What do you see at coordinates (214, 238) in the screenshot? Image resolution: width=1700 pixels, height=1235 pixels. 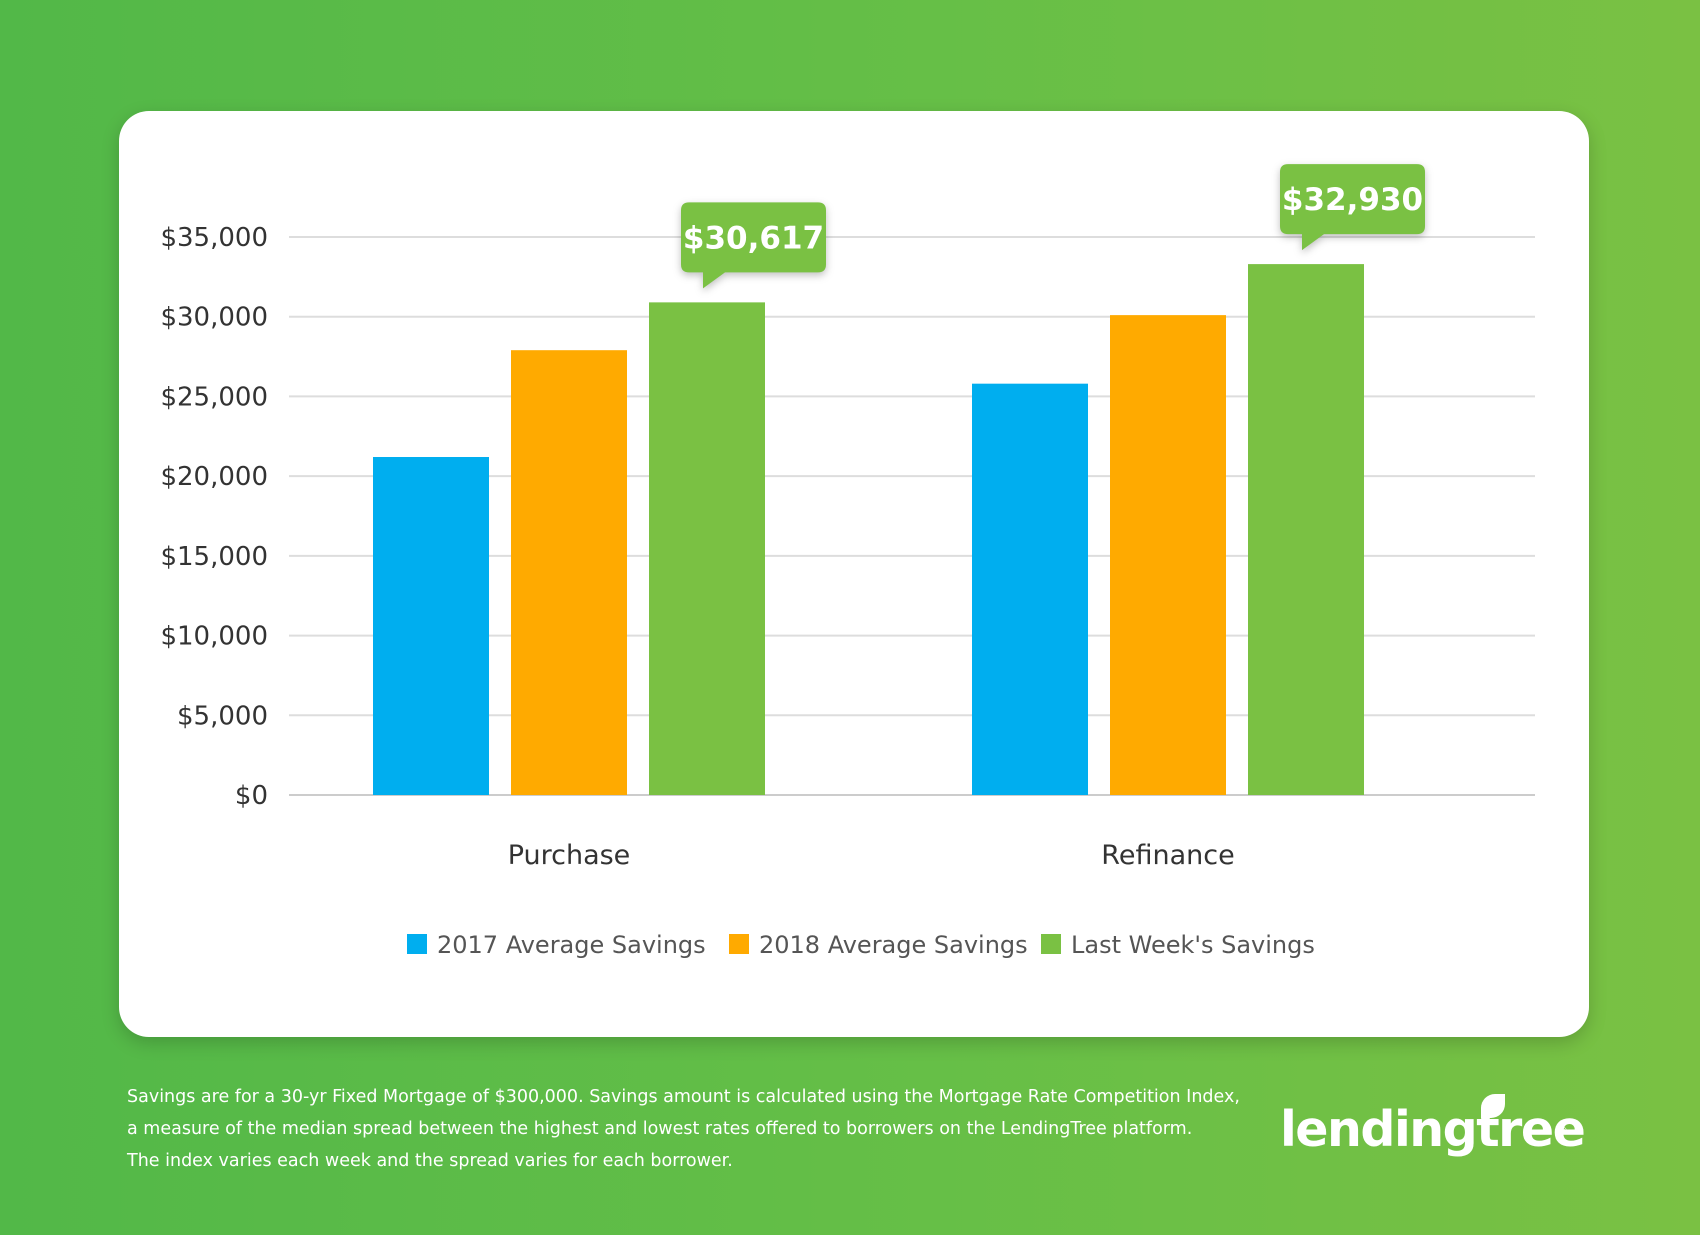 I see `y-tick-label: $35,000` at bounding box center [214, 238].